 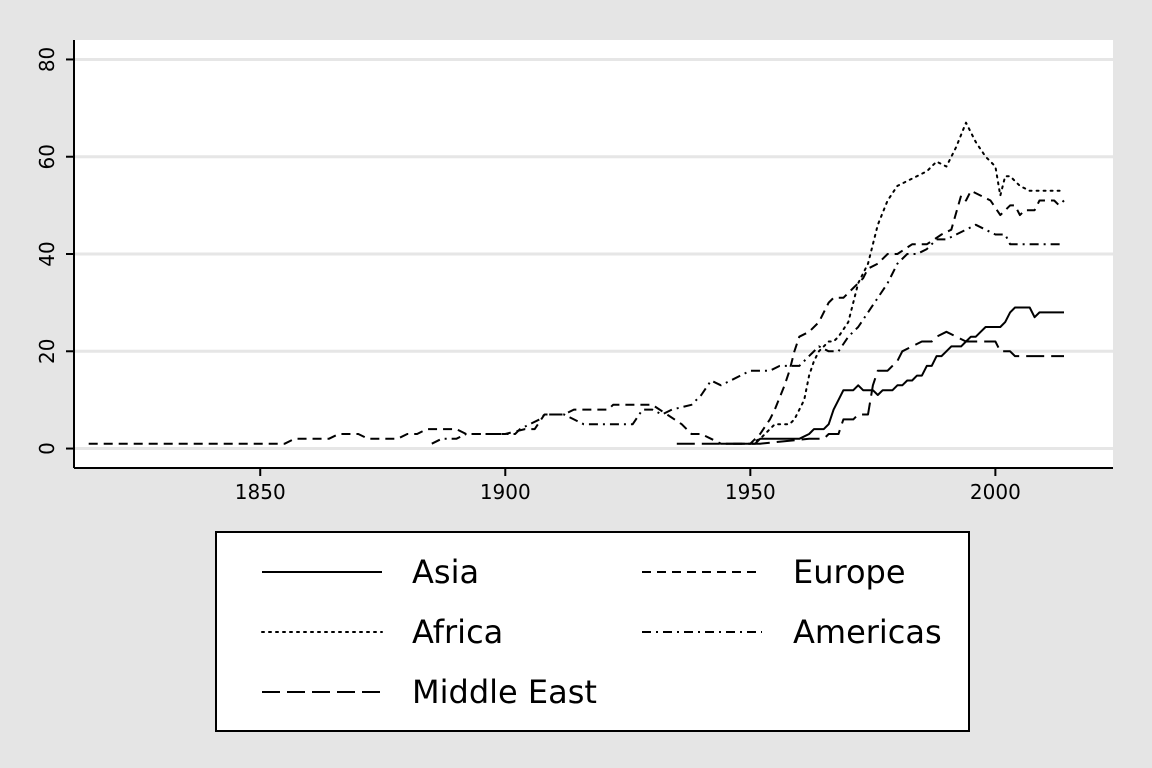 I want to click on x-tick-label: 2000, so click(x=995, y=492).